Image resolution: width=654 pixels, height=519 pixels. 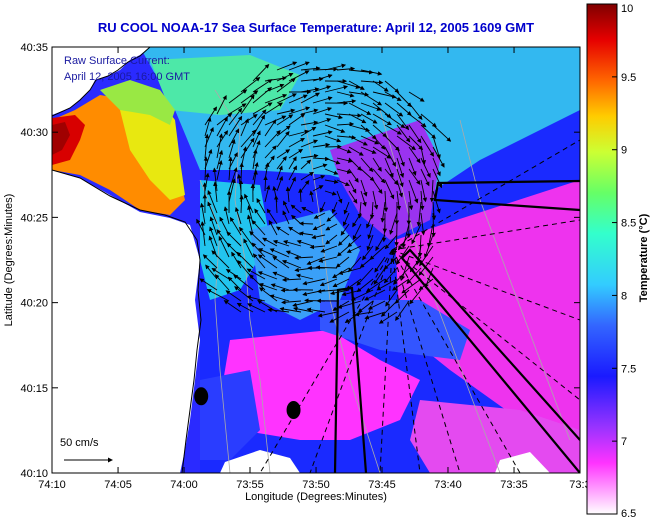 What do you see at coordinates (350, 379) in the screenshot?
I see `survey-line-south` at bounding box center [350, 379].